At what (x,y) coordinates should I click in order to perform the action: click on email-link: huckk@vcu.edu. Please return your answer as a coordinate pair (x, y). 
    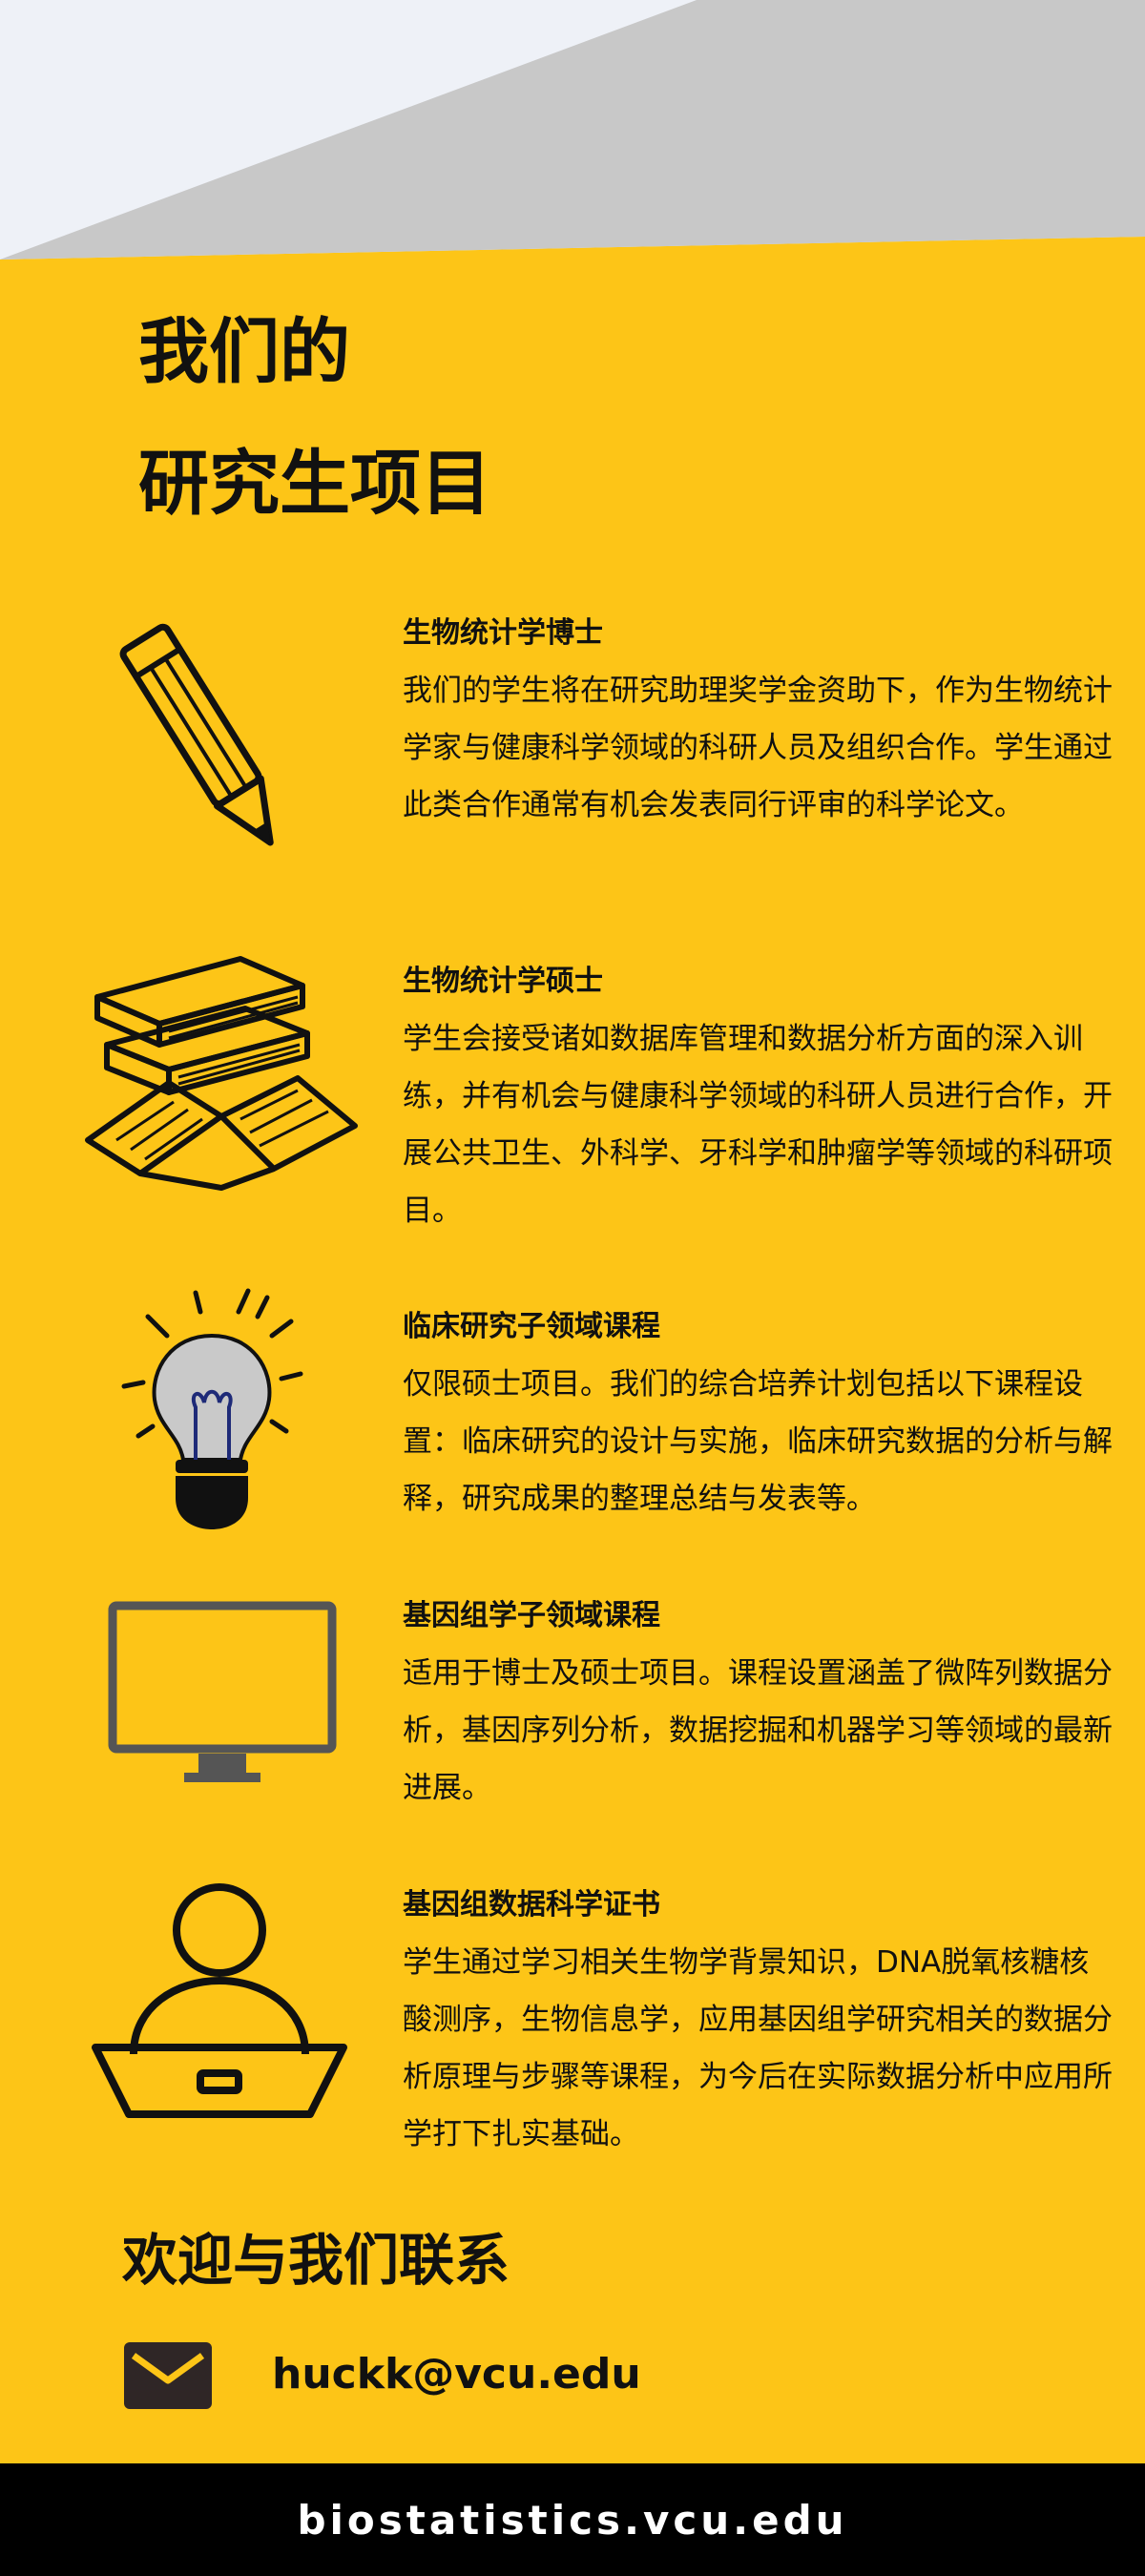
    Looking at the image, I should click on (457, 2374).